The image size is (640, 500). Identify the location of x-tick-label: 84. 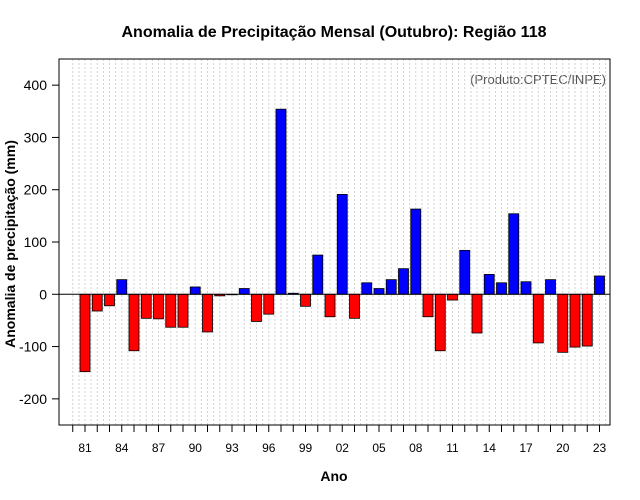
(122, 448).